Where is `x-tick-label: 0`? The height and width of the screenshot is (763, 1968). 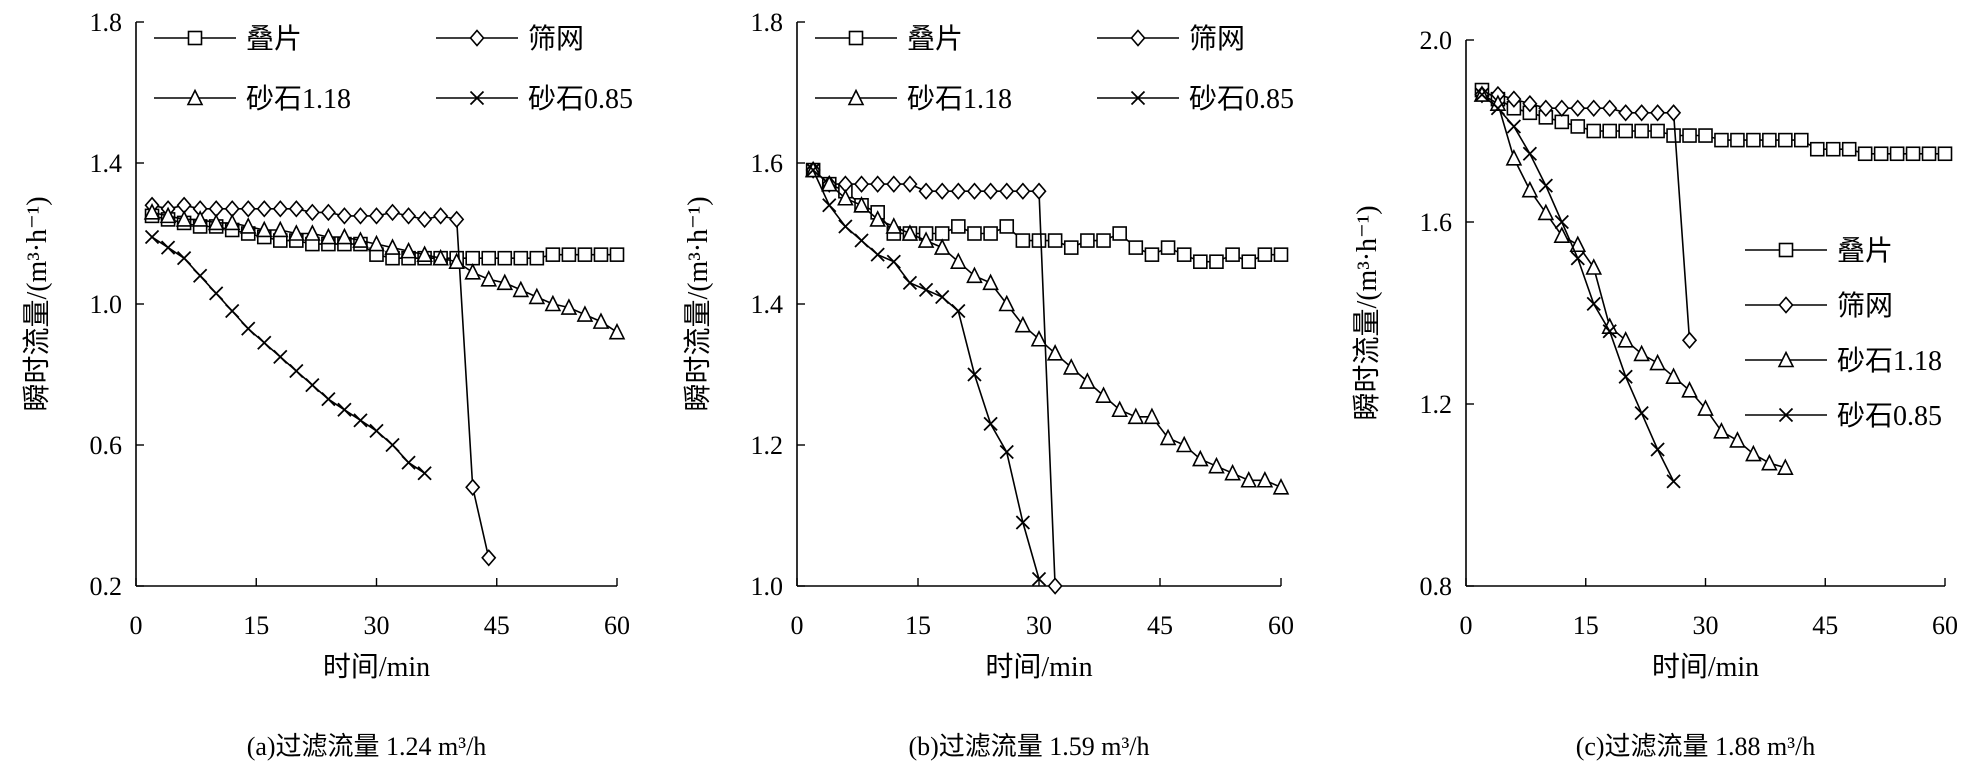
x-tick-label: 0 is located at coordinates (1466, 625).